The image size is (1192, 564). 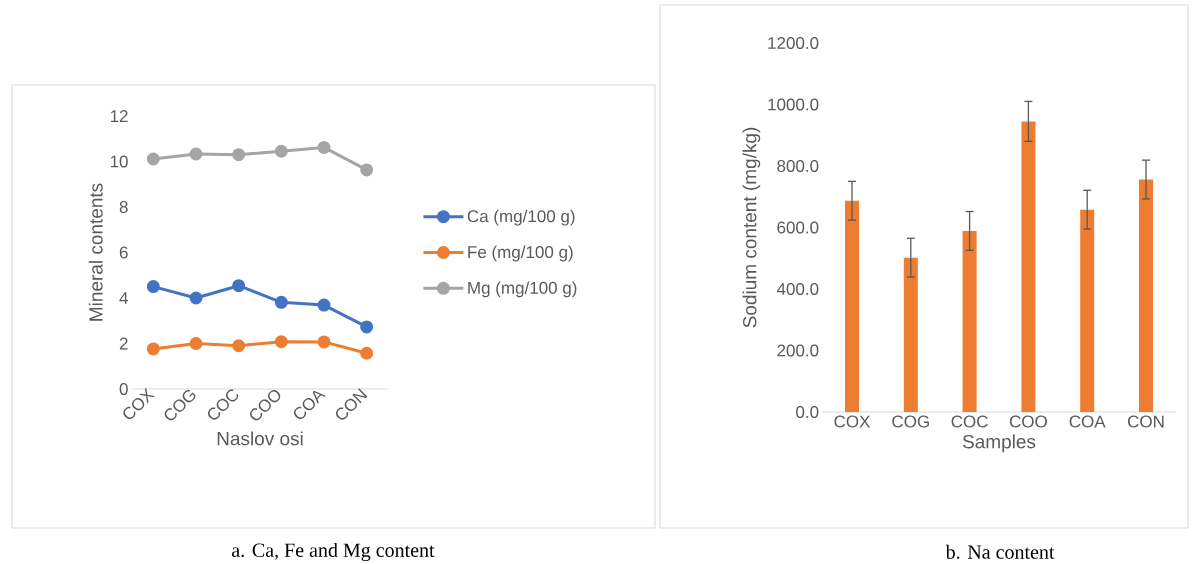 I want to click on y-tick-label: 1000.0, so click(x=793, y=104).